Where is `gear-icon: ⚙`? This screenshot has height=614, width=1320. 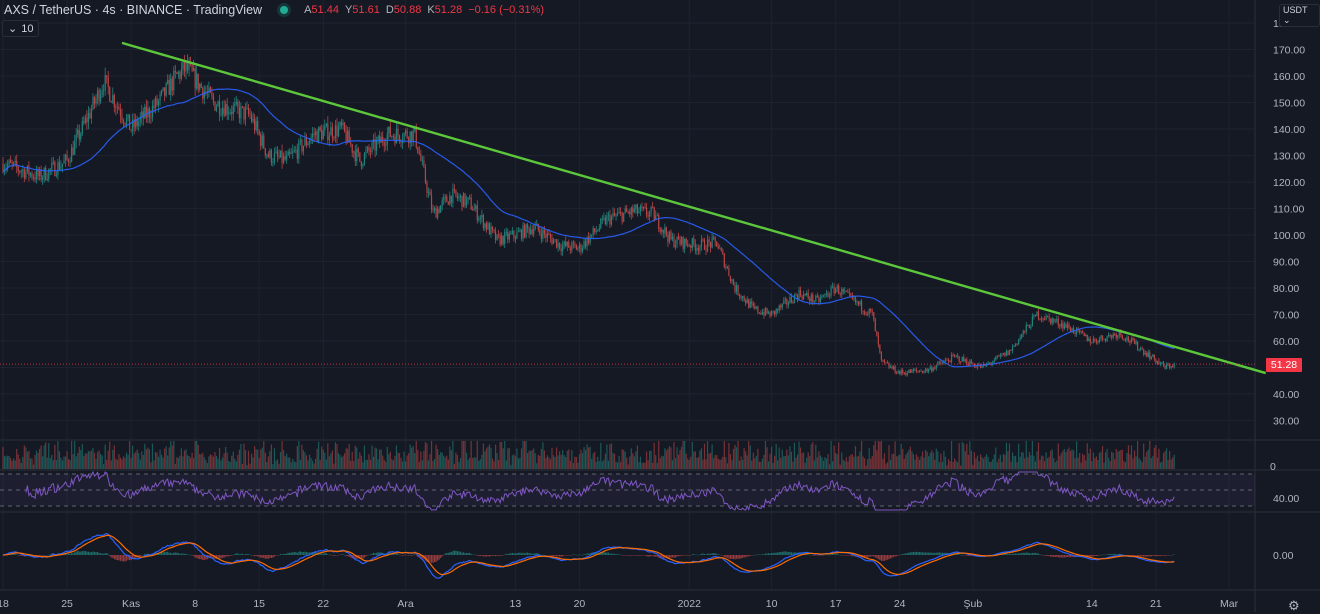 gear-icon: ⚙ is located at coordinates (1294, 605).